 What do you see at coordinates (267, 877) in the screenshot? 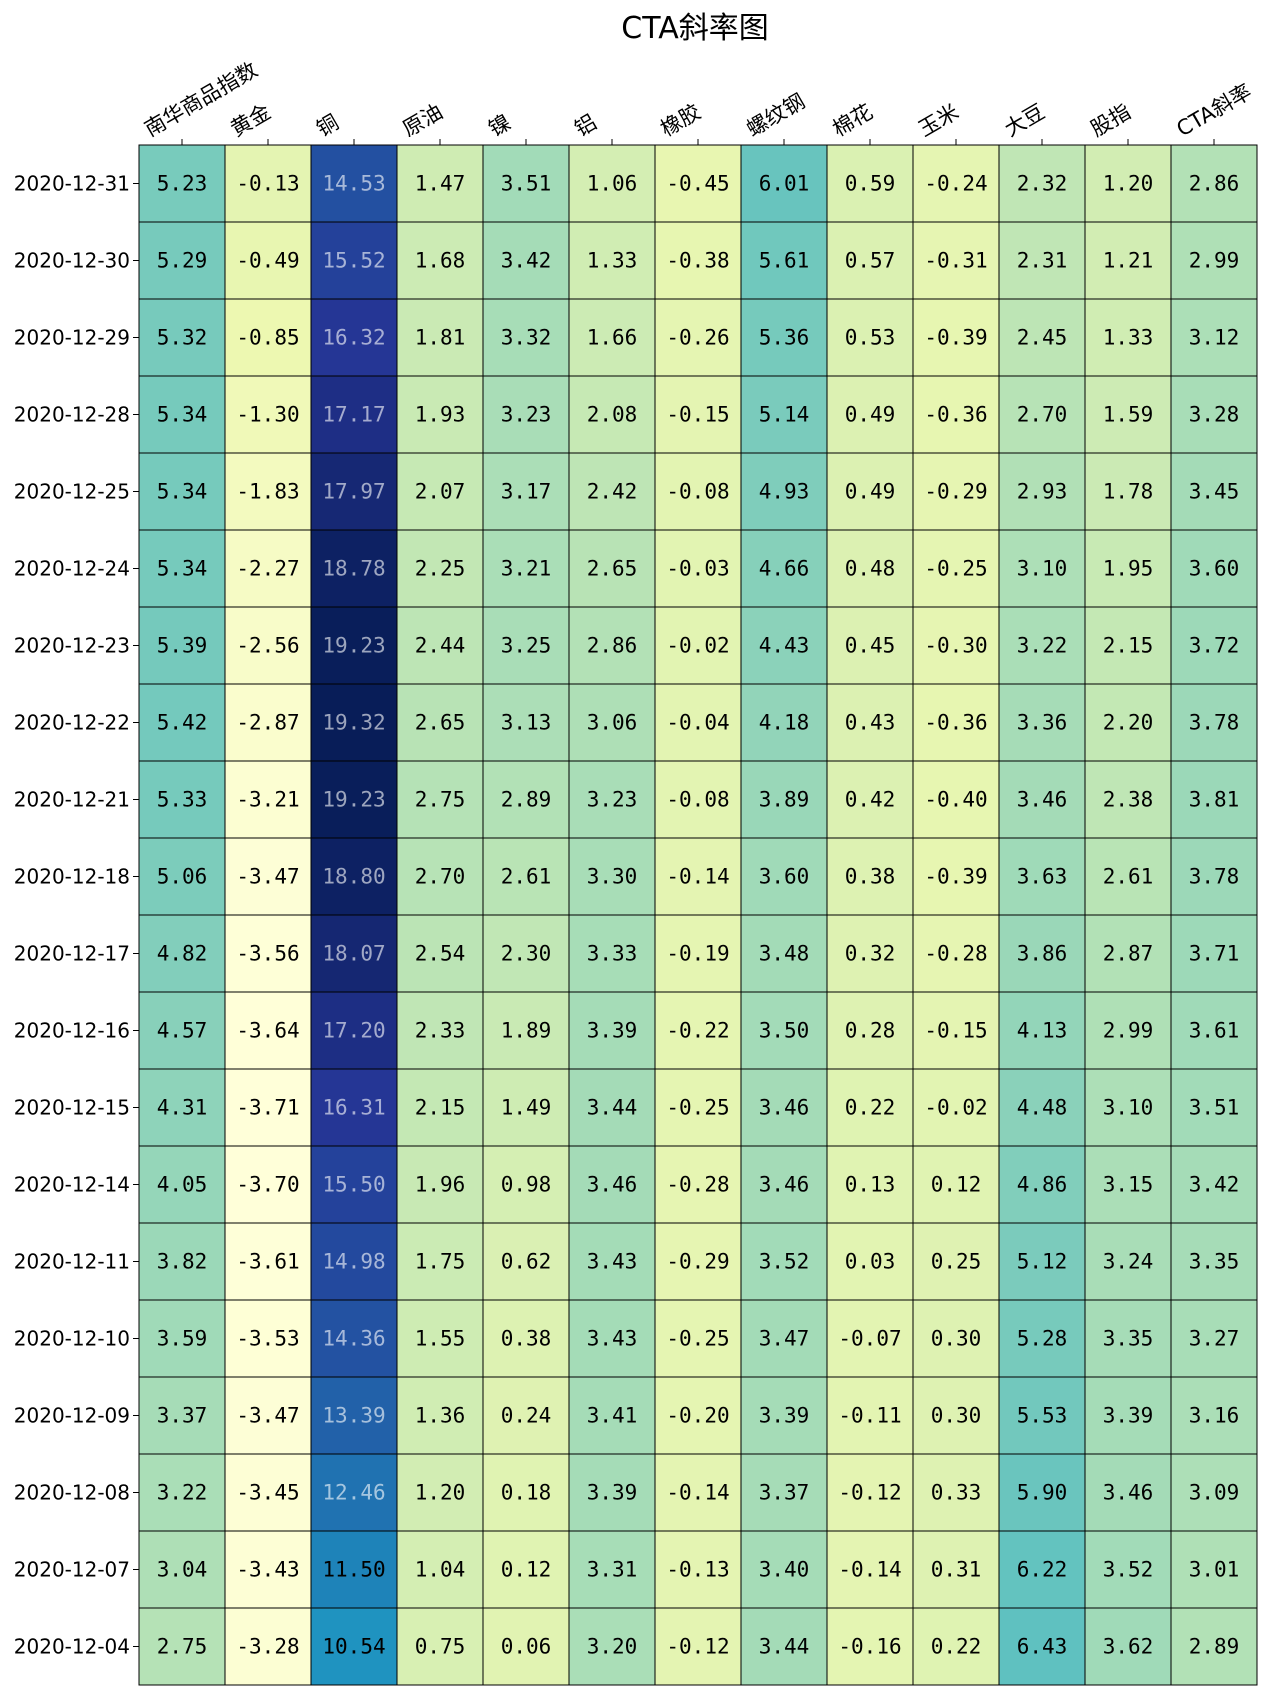
I see `cell-value-label: -3.47` at bounding box center [267, 877].